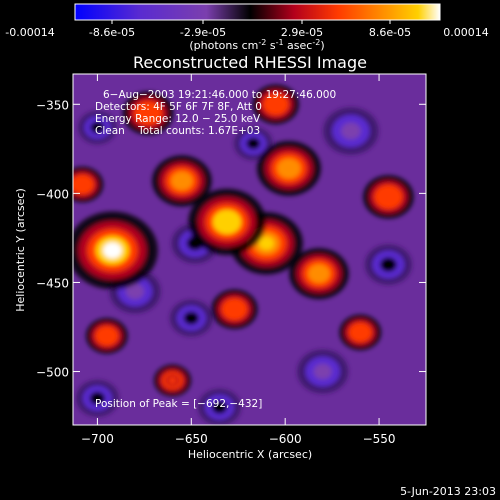 The image size is (500, 500). I want to click on colorbar-tick-label: -8.6e-05, so click(112, 32).